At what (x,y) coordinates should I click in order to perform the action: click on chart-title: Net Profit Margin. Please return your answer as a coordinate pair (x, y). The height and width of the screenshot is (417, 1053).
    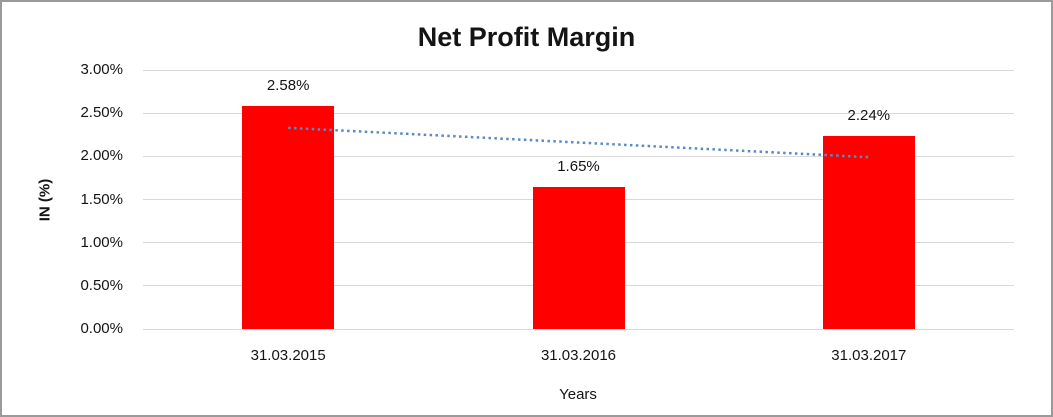
    Looking at the image, I should click on (526, 37).